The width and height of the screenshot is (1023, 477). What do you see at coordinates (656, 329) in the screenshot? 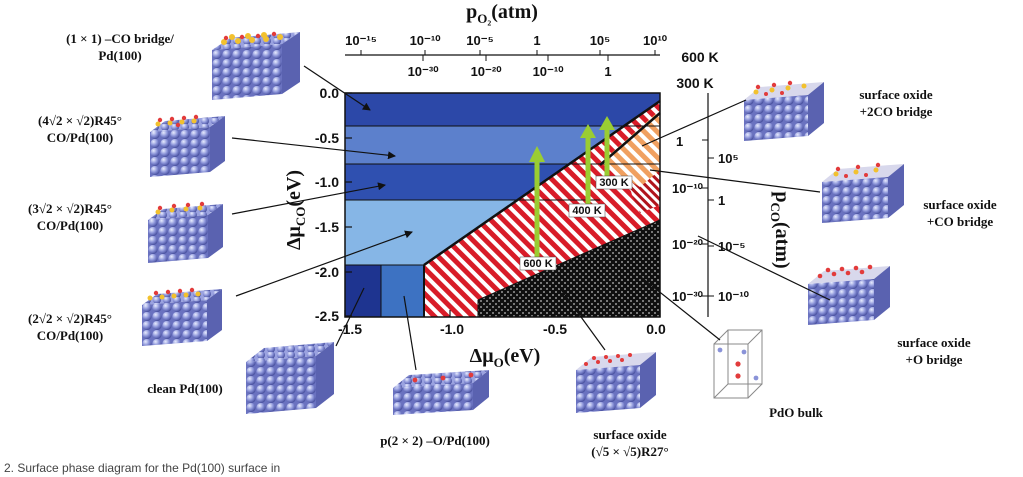
I see `x-tick-label: 0.0` at bounding box center [656, 329].